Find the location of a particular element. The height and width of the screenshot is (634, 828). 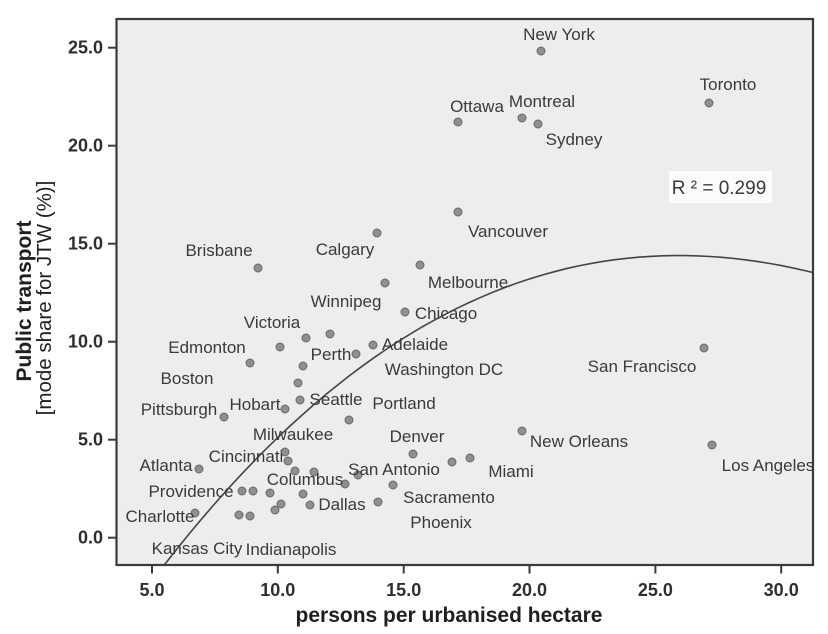

svg-text: Boston is located at coordinates (187, 378).